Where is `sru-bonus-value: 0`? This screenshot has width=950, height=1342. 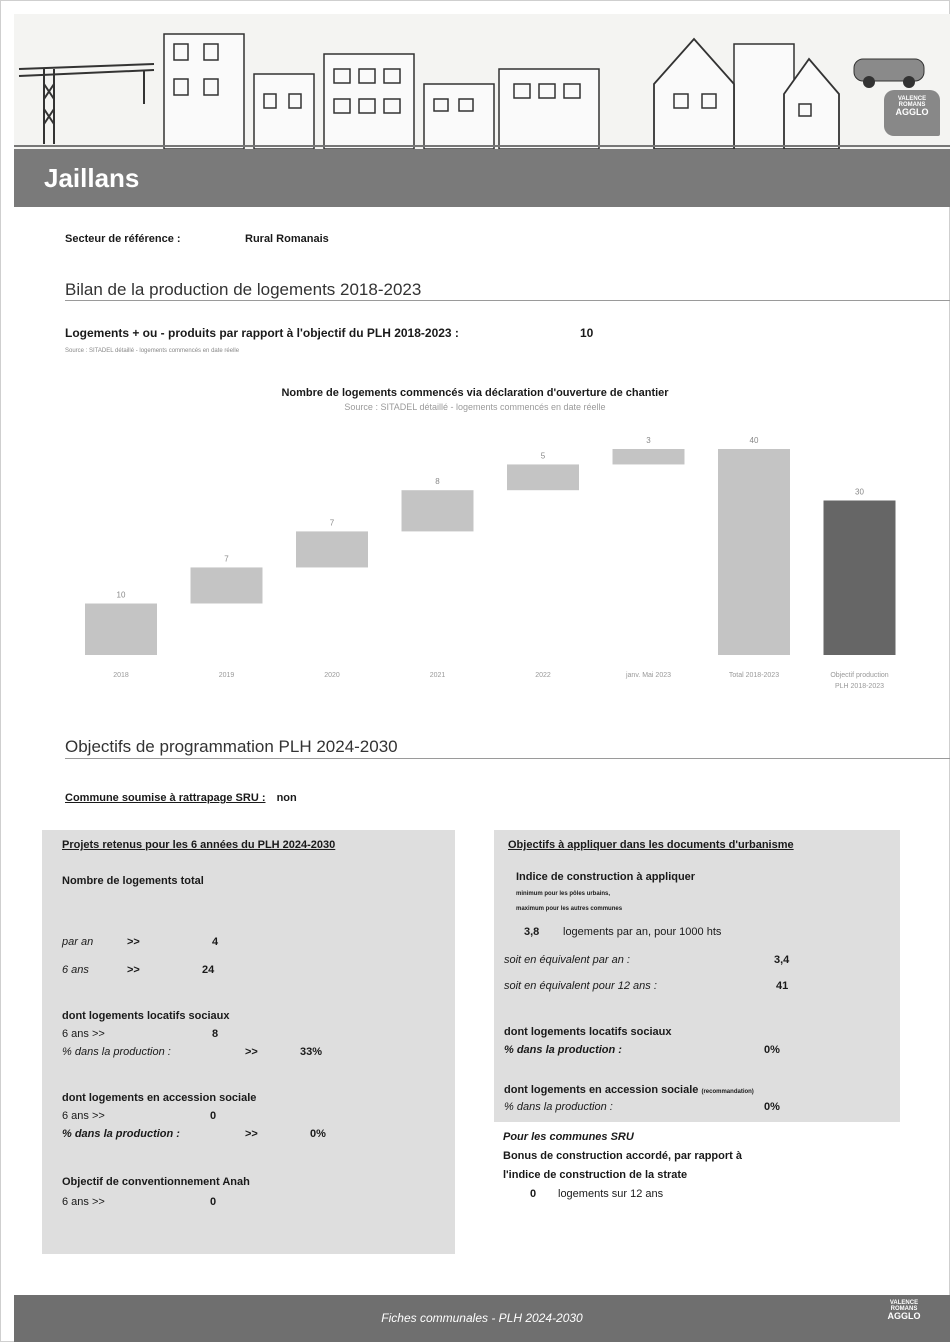
sru-bonus-value: 0 is located at coordinates (533, 1194).